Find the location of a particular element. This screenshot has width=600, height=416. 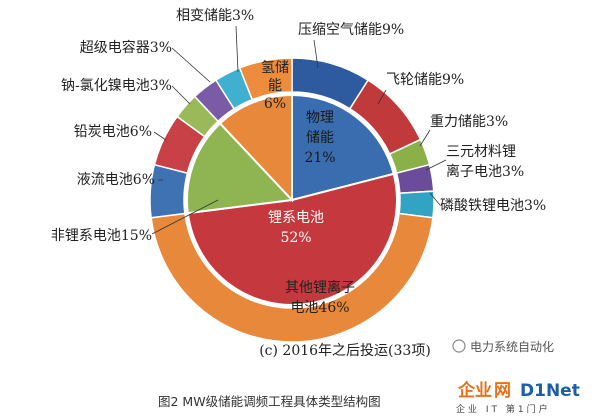

outer-label-0: 压缩空气储能9% is located at coordinates (351, 30).